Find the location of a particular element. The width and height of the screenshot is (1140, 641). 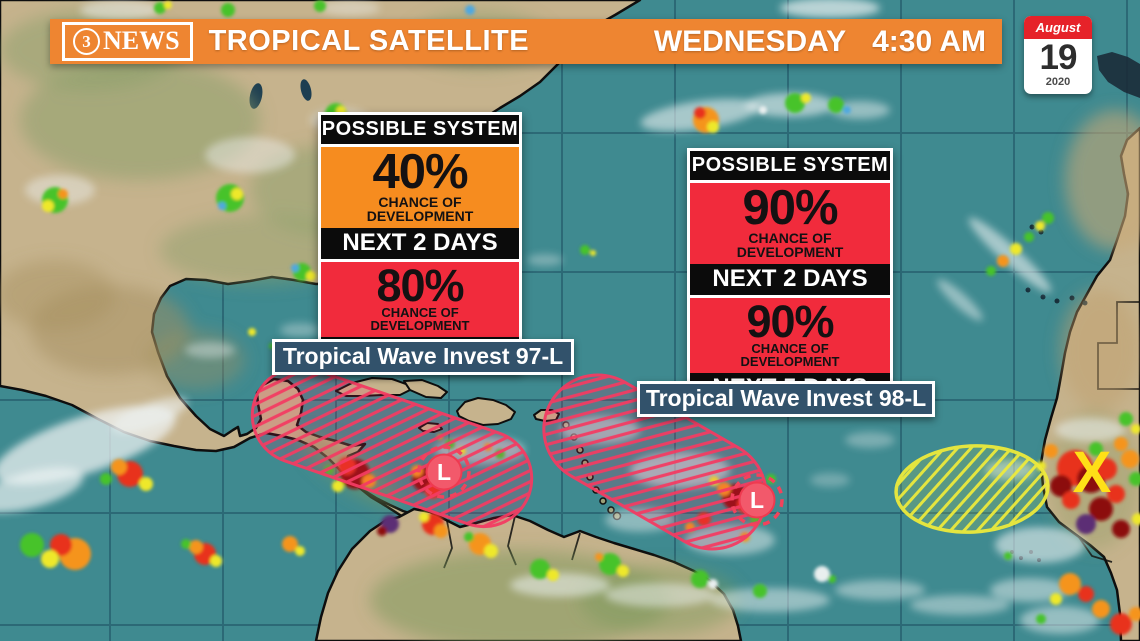

header-time: 4:30 AM is located at coordinates (929, 41).